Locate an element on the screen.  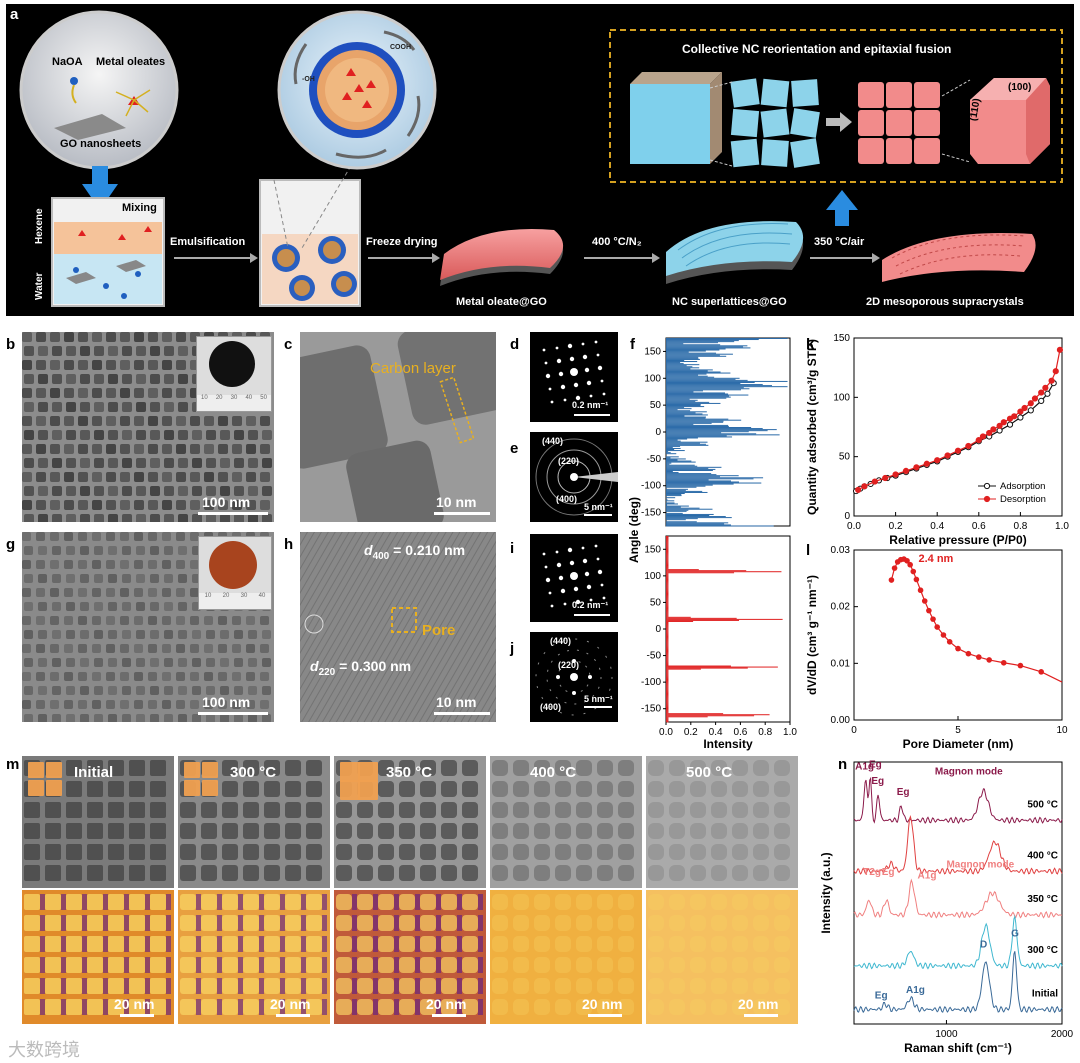
legend-marker is located at coordinates (987, 499).